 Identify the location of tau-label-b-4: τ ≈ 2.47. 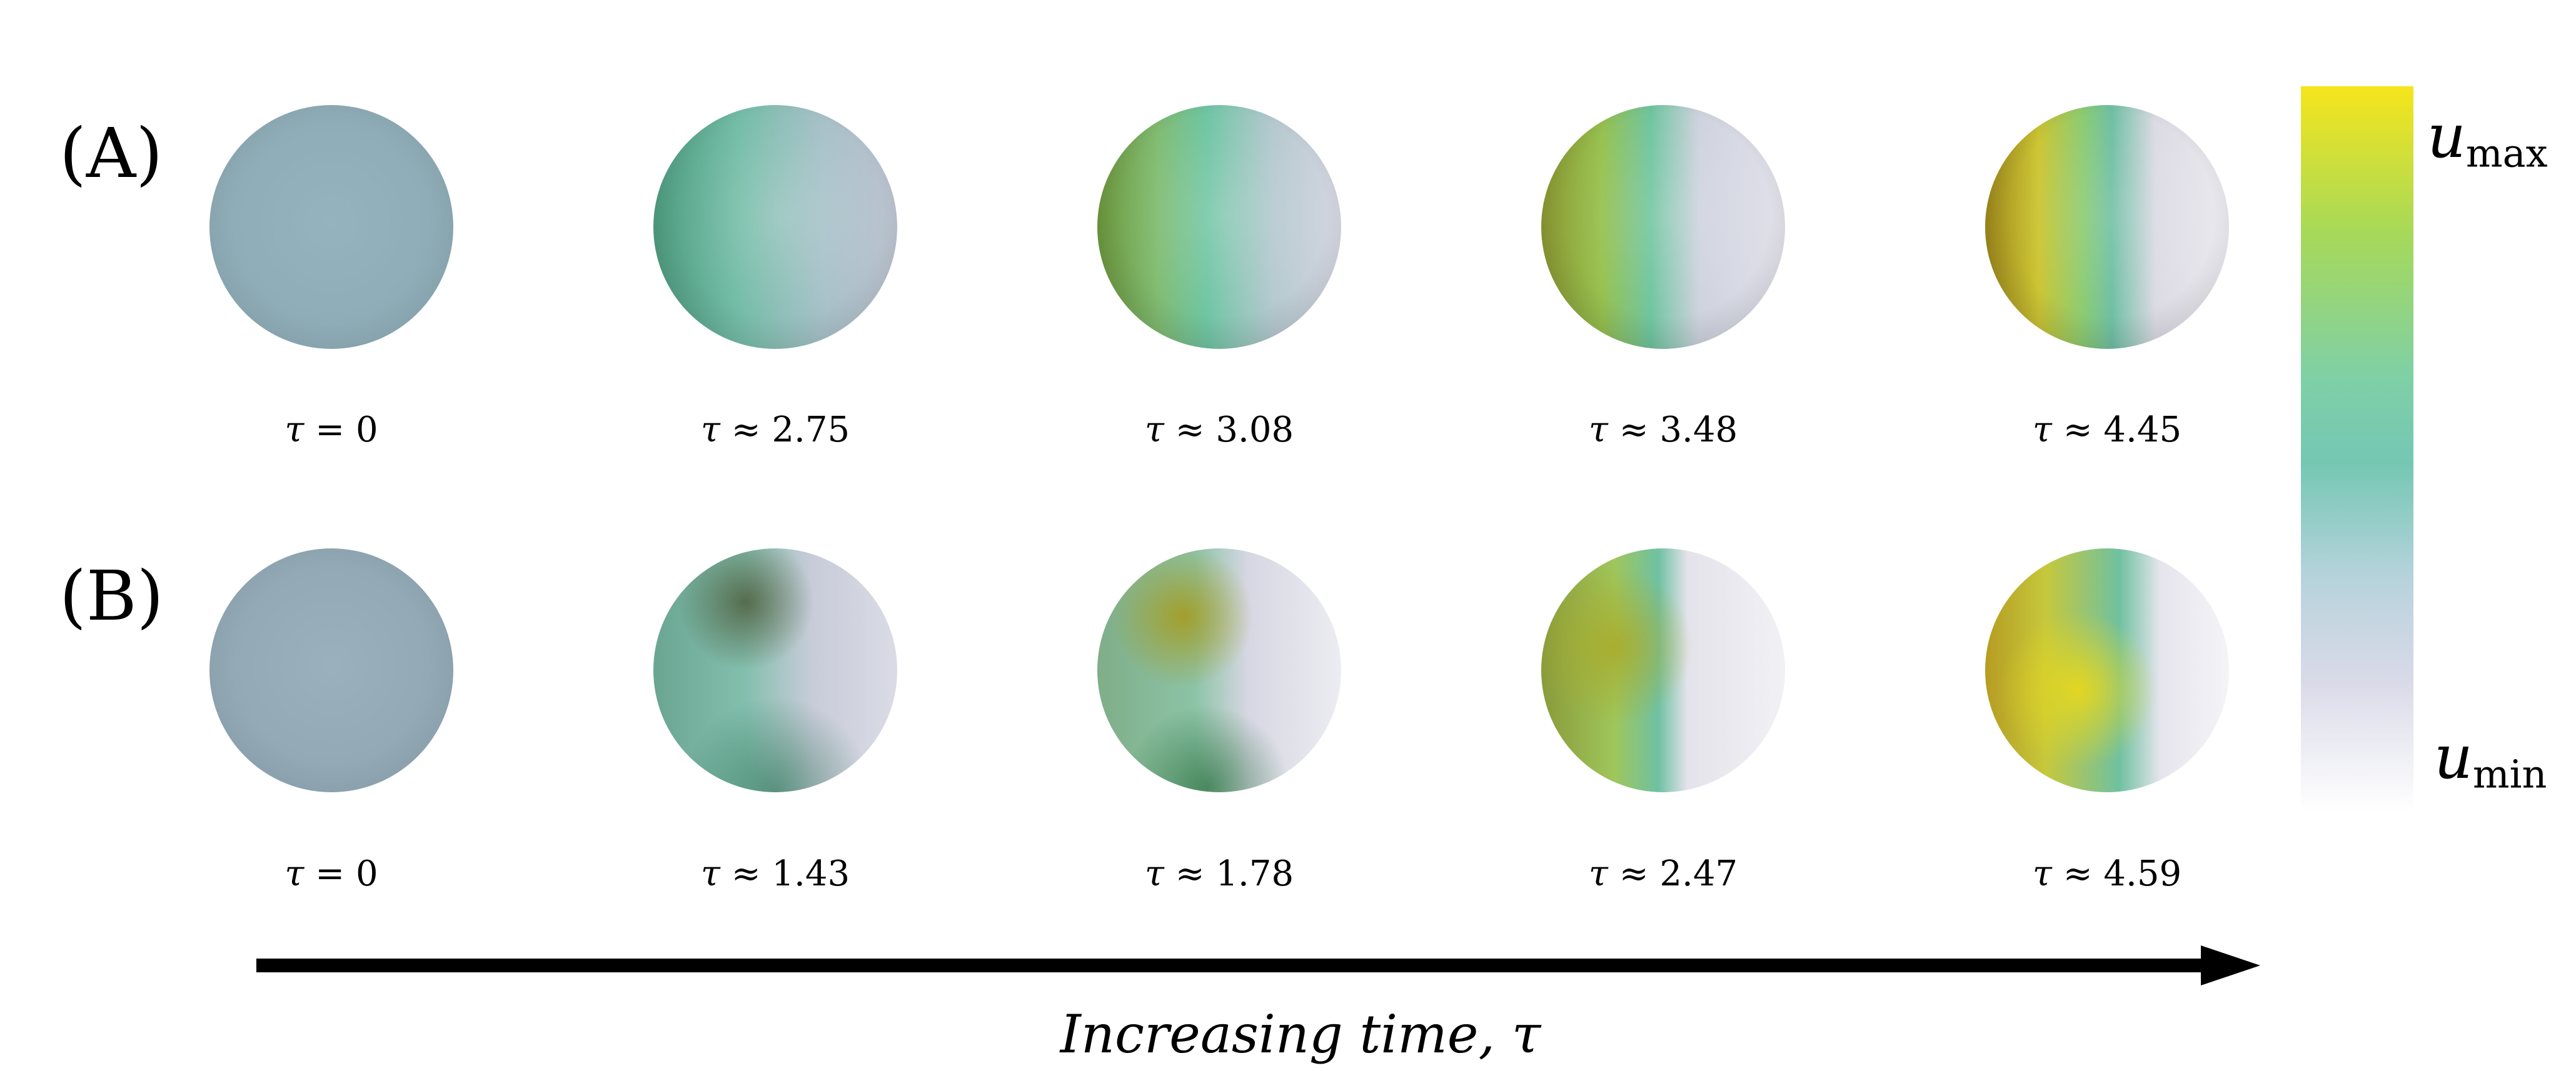
(1663, 874).